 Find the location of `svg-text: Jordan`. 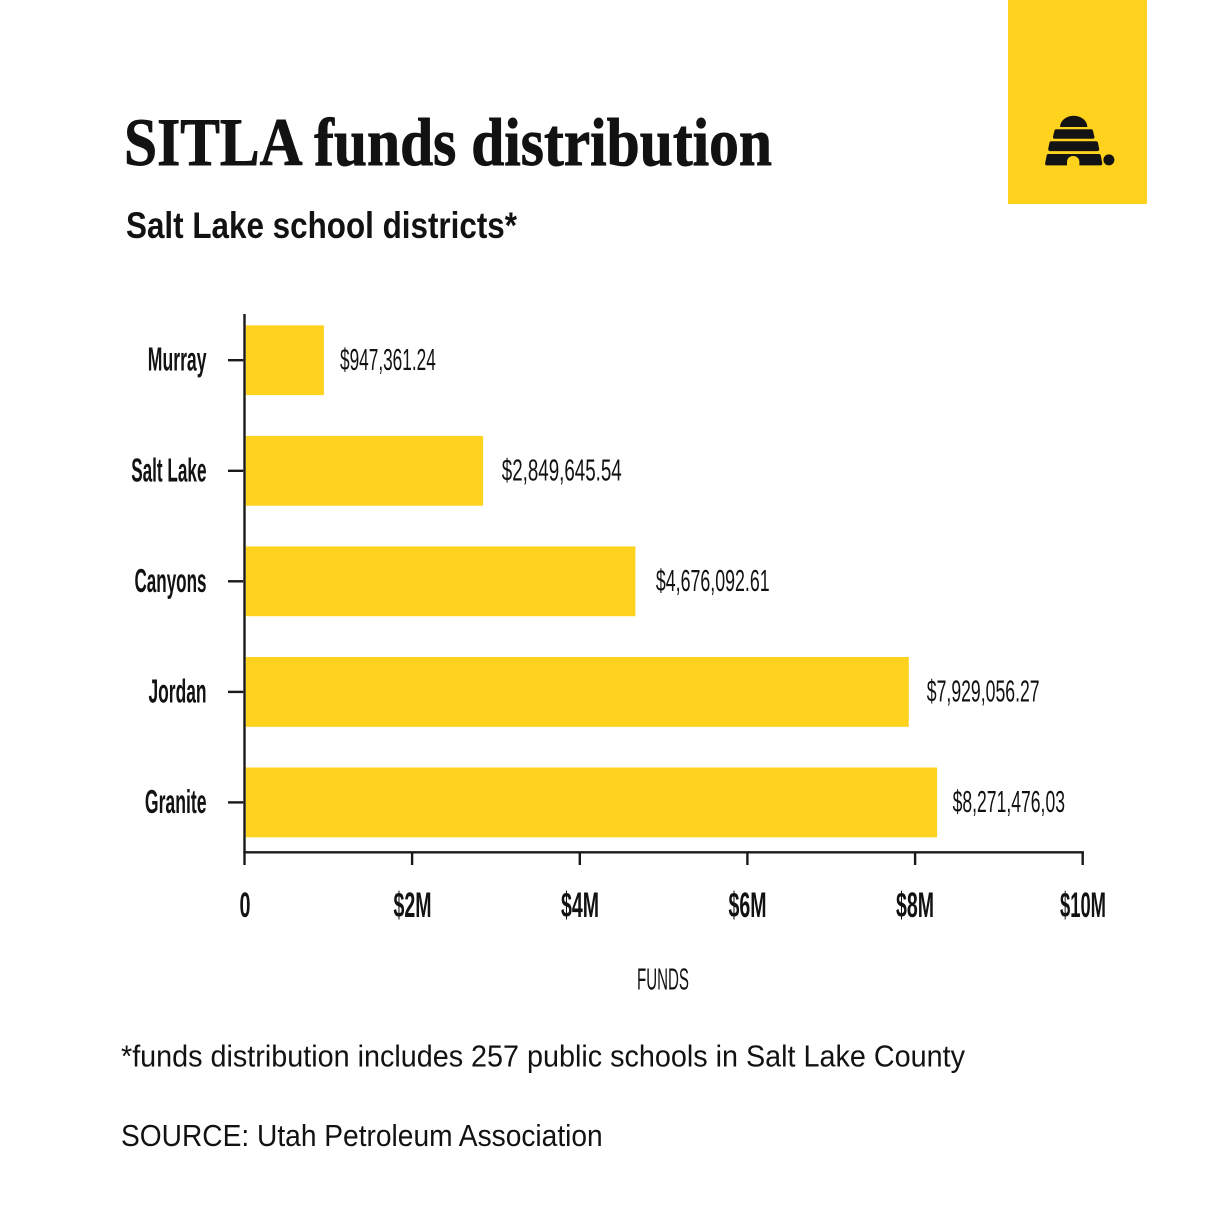

svg-text: Jordan is located at coordinates (178, 690).